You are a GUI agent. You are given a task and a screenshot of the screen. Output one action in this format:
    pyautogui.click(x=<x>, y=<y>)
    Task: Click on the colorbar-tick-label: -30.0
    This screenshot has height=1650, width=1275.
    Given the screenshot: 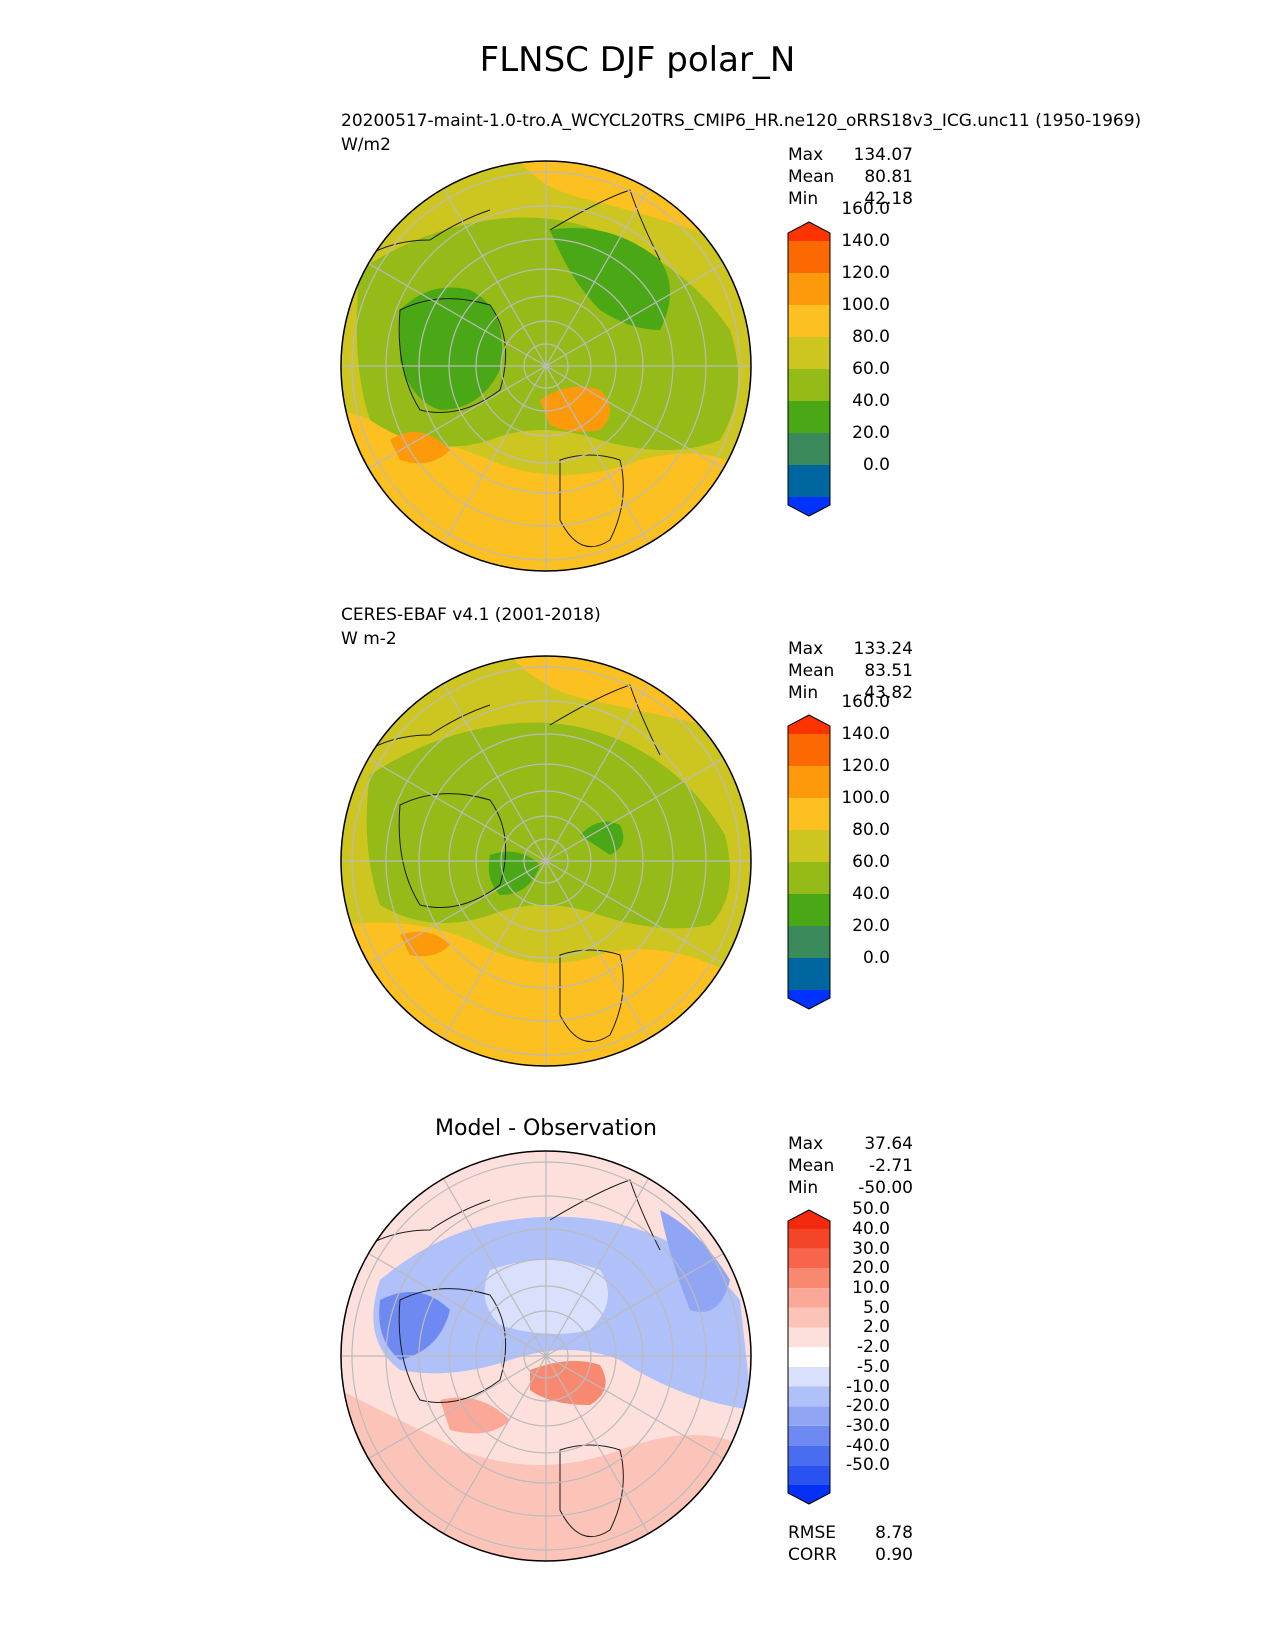 What is the action you would take?
    pyautogui.click(x=868, y=1425)
    